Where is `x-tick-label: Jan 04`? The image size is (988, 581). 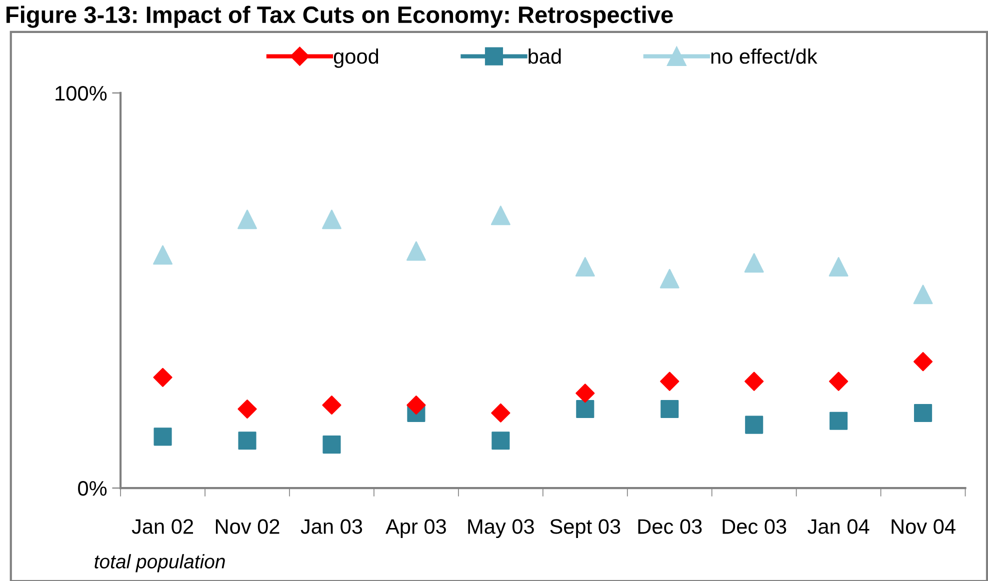 x-tick-label: Jan 04 is located at coordinates (839, 526).